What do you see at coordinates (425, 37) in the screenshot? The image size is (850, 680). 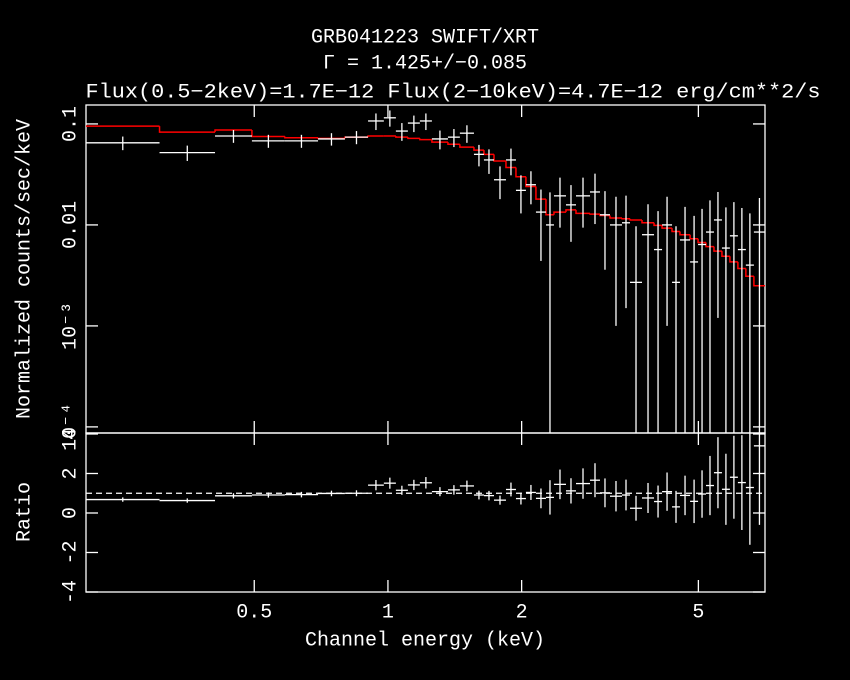 I see `chart-title: GRB041223 SWIFT/XRT` at bounding box center [425, 37].